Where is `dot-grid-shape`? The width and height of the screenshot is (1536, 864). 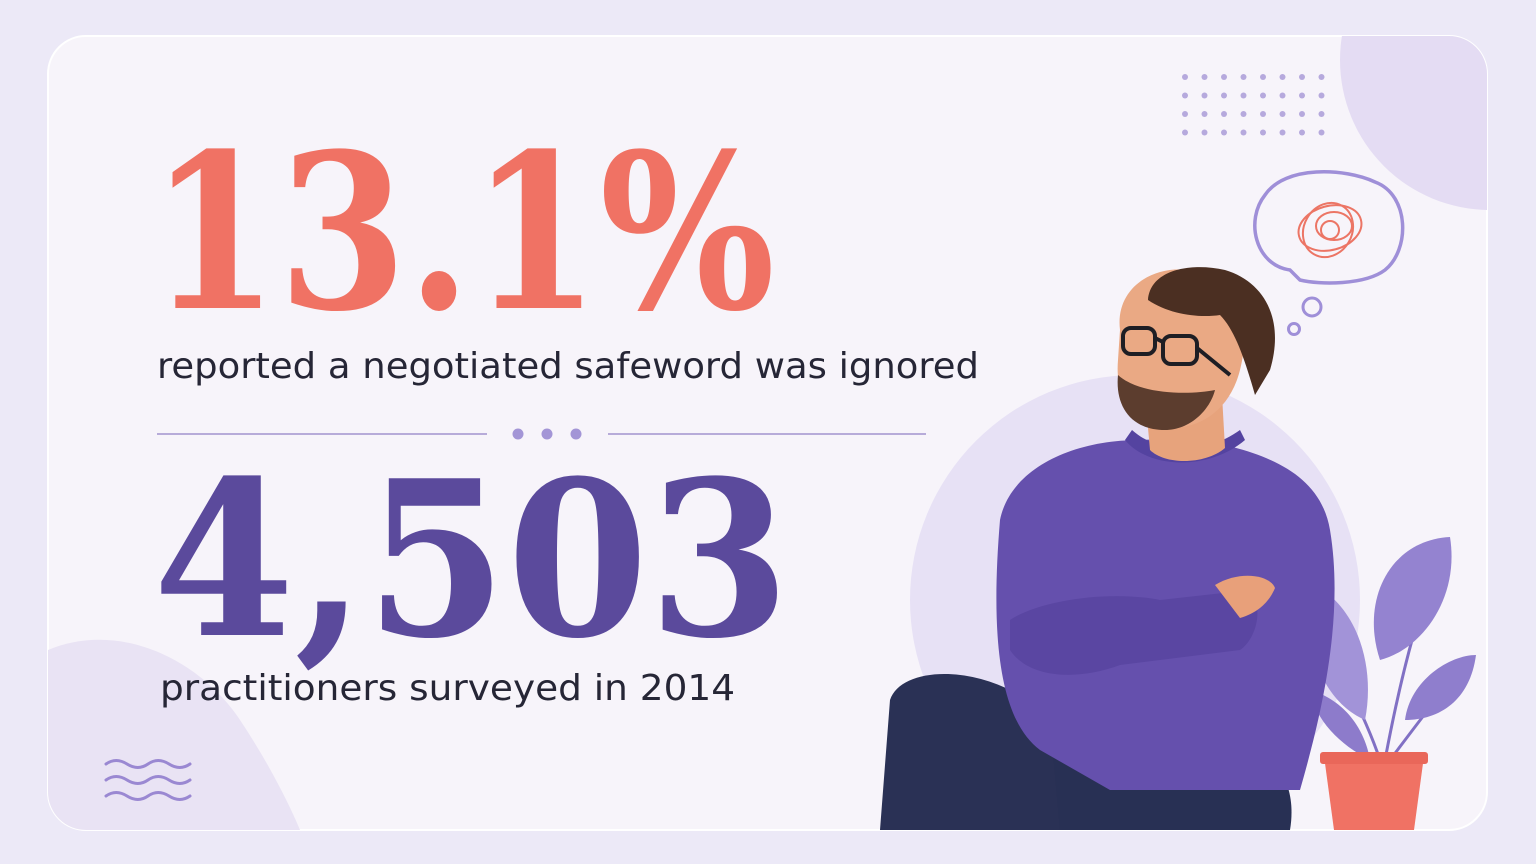 dot-grid-shape is located at coordinates (1253, 105).